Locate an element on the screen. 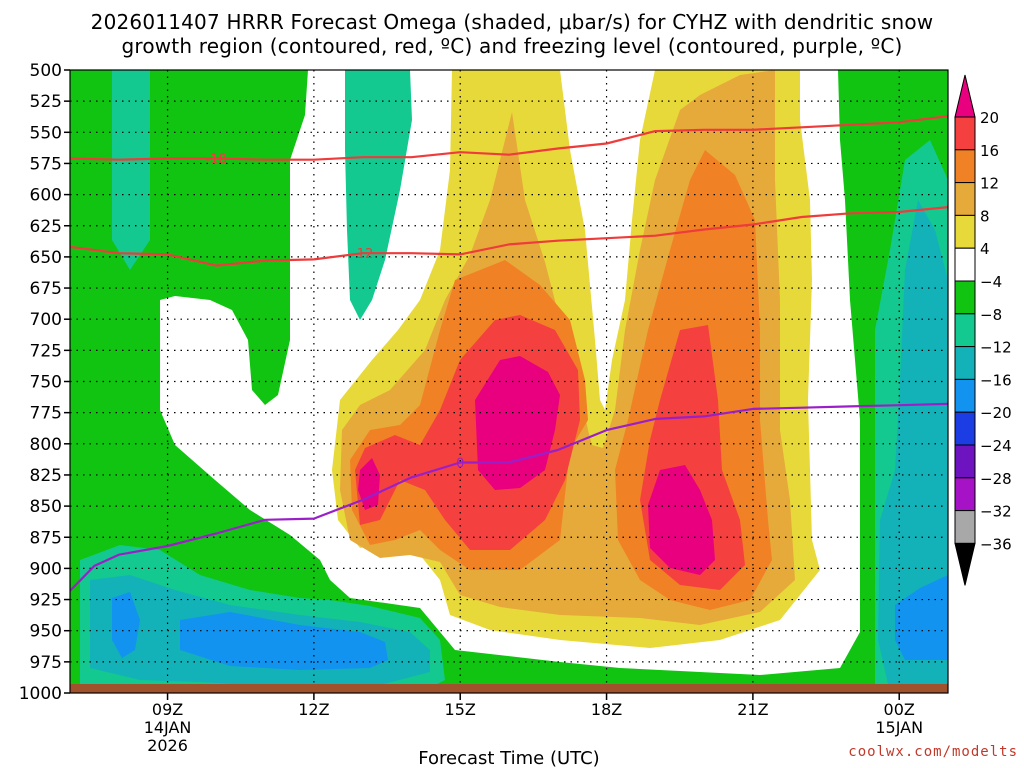  y-tick-label-875: 875 is located at coordinates (46, 538).